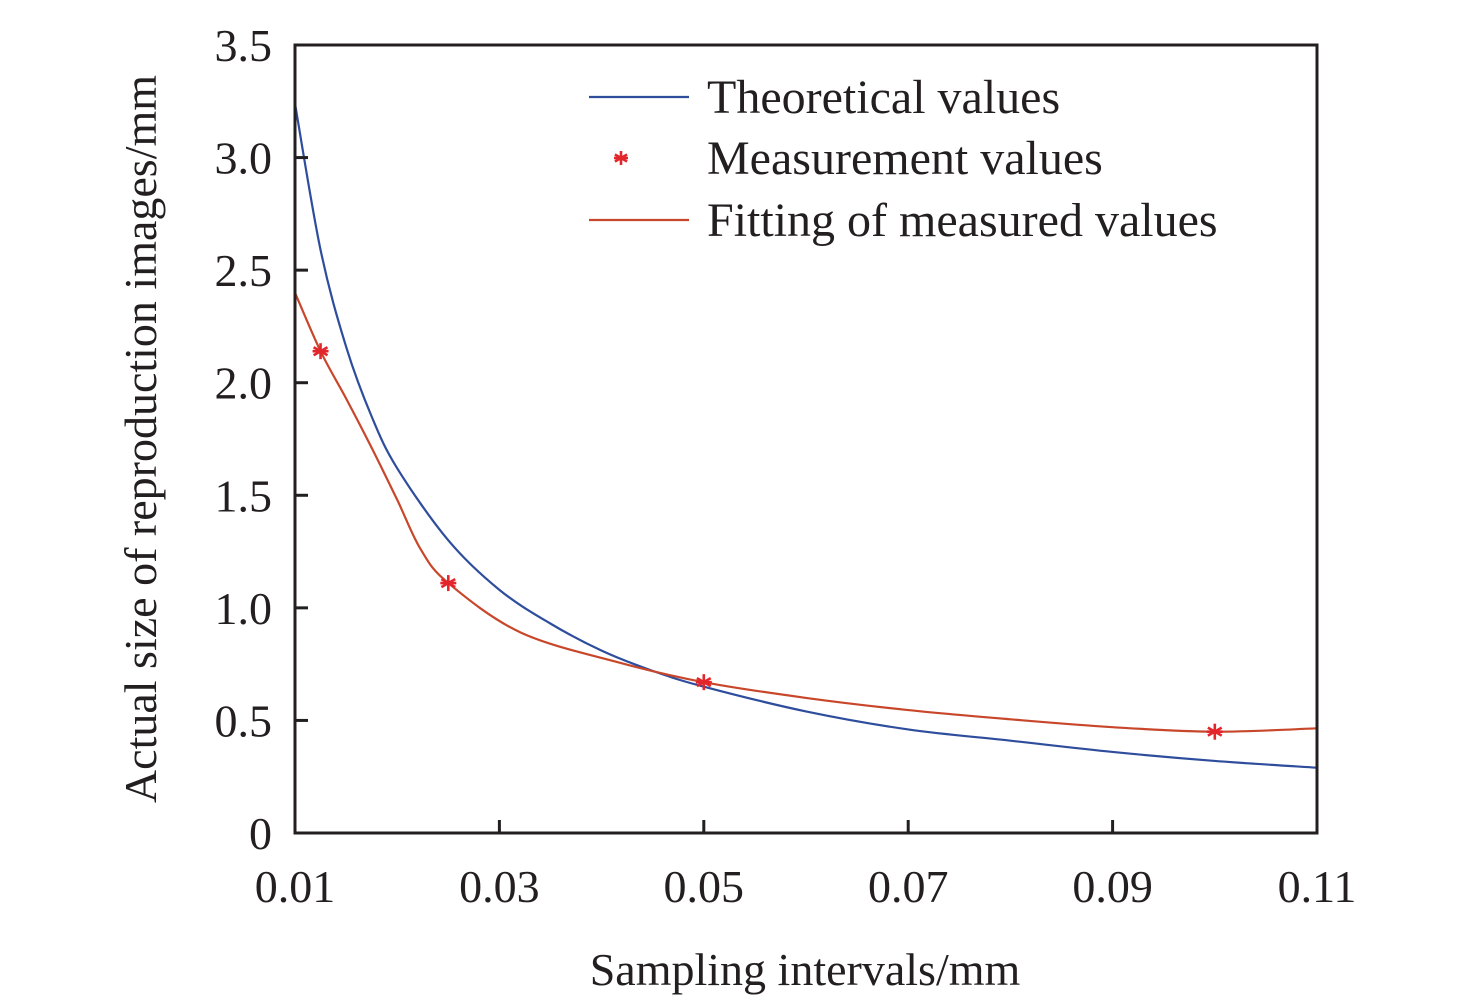 The image size is (1476, 1001). I want to click on x-tick-label: 0.01, so click(295, 886).